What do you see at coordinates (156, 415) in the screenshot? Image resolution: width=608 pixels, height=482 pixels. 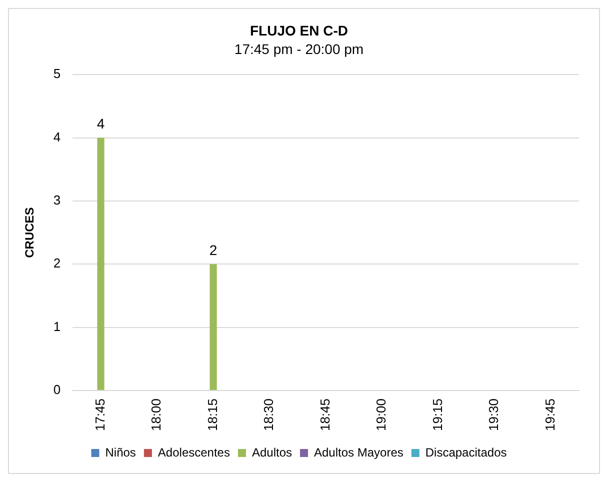 I see `x-tick-label: 18:00` at bounding box center [156, 415].